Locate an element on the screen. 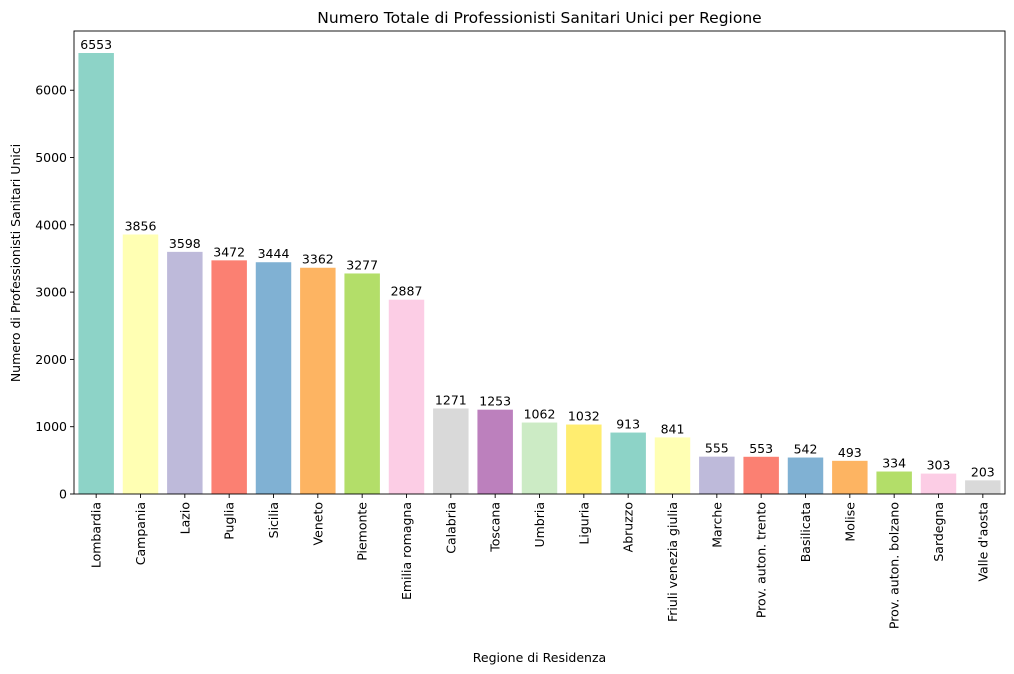  x-tick-label: Prov. auton. bolzano is located at coordinates (894, 565).